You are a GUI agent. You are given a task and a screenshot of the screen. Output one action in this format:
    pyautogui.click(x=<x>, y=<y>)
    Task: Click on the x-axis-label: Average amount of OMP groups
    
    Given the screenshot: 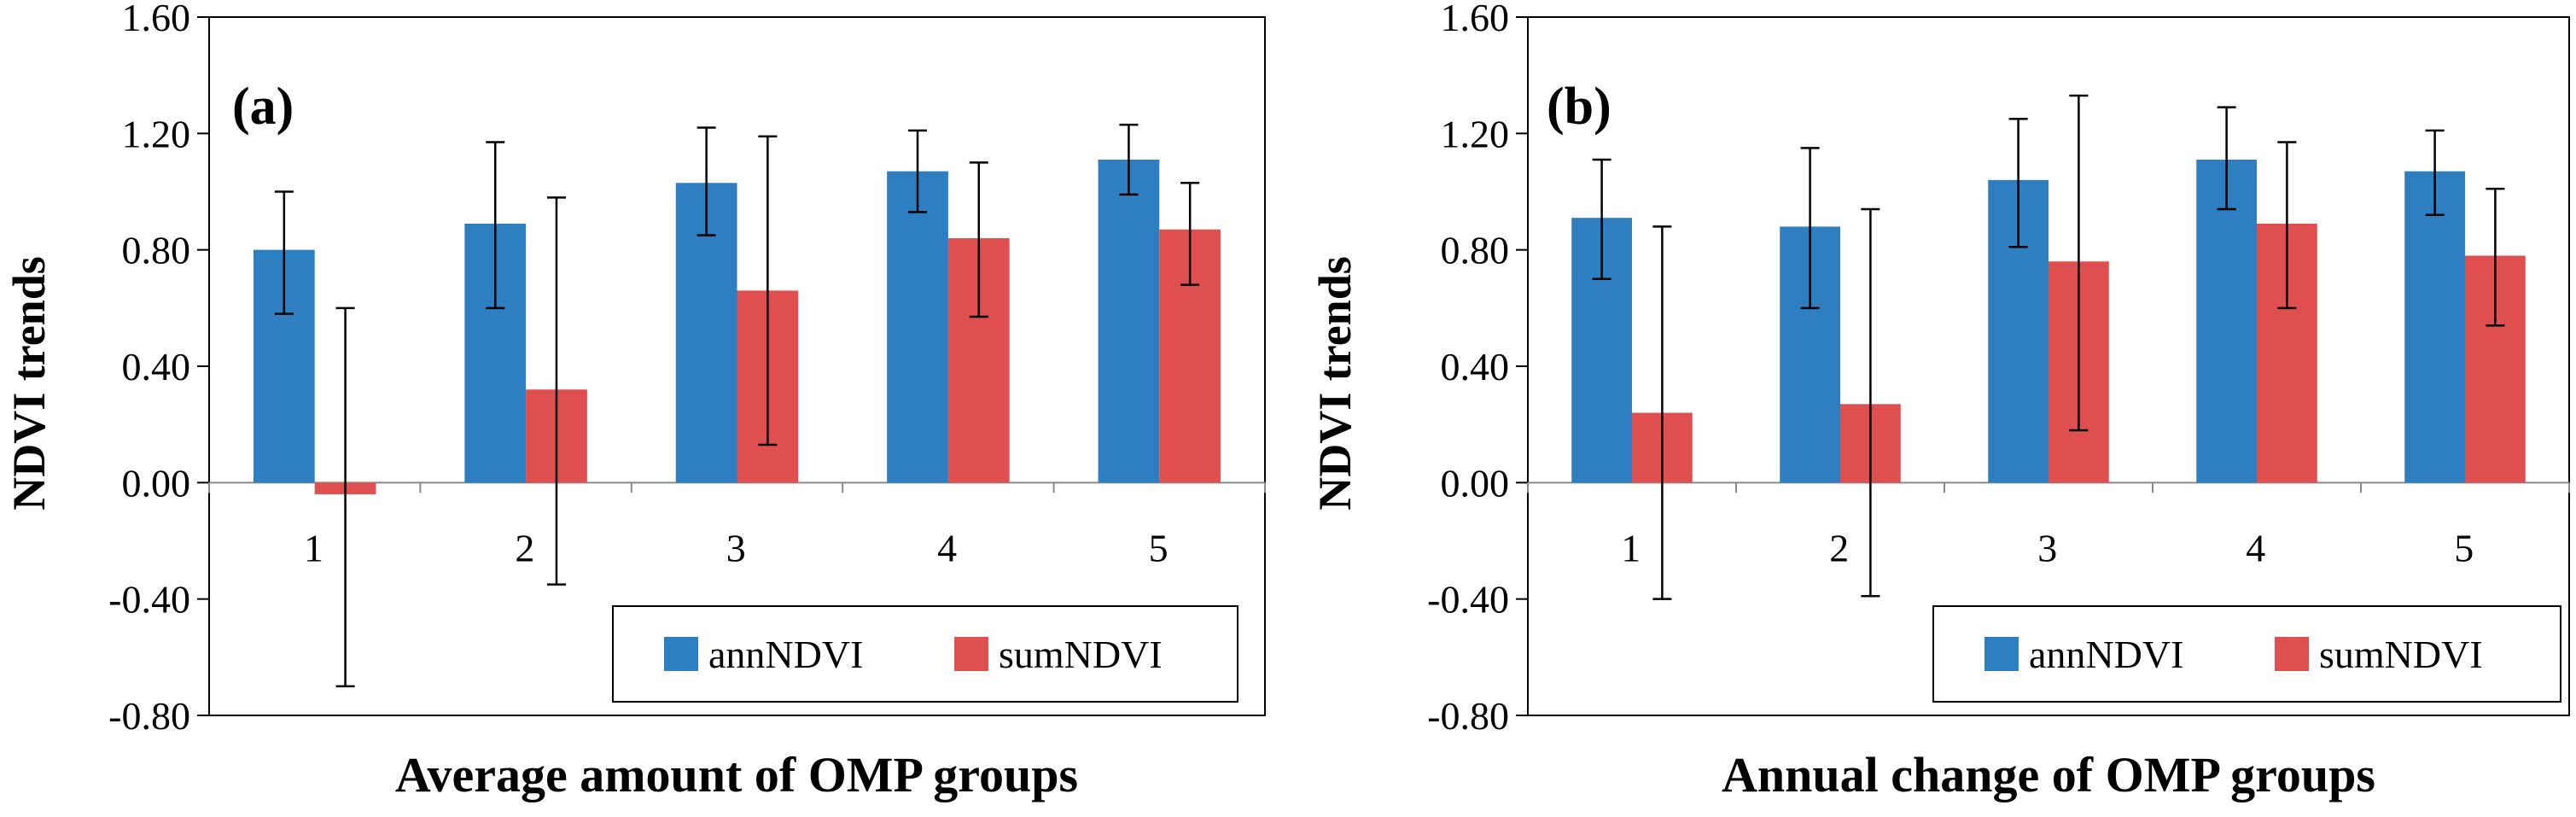 What is the action you would take?
    pyautogui.click(x=736, y=774)
    